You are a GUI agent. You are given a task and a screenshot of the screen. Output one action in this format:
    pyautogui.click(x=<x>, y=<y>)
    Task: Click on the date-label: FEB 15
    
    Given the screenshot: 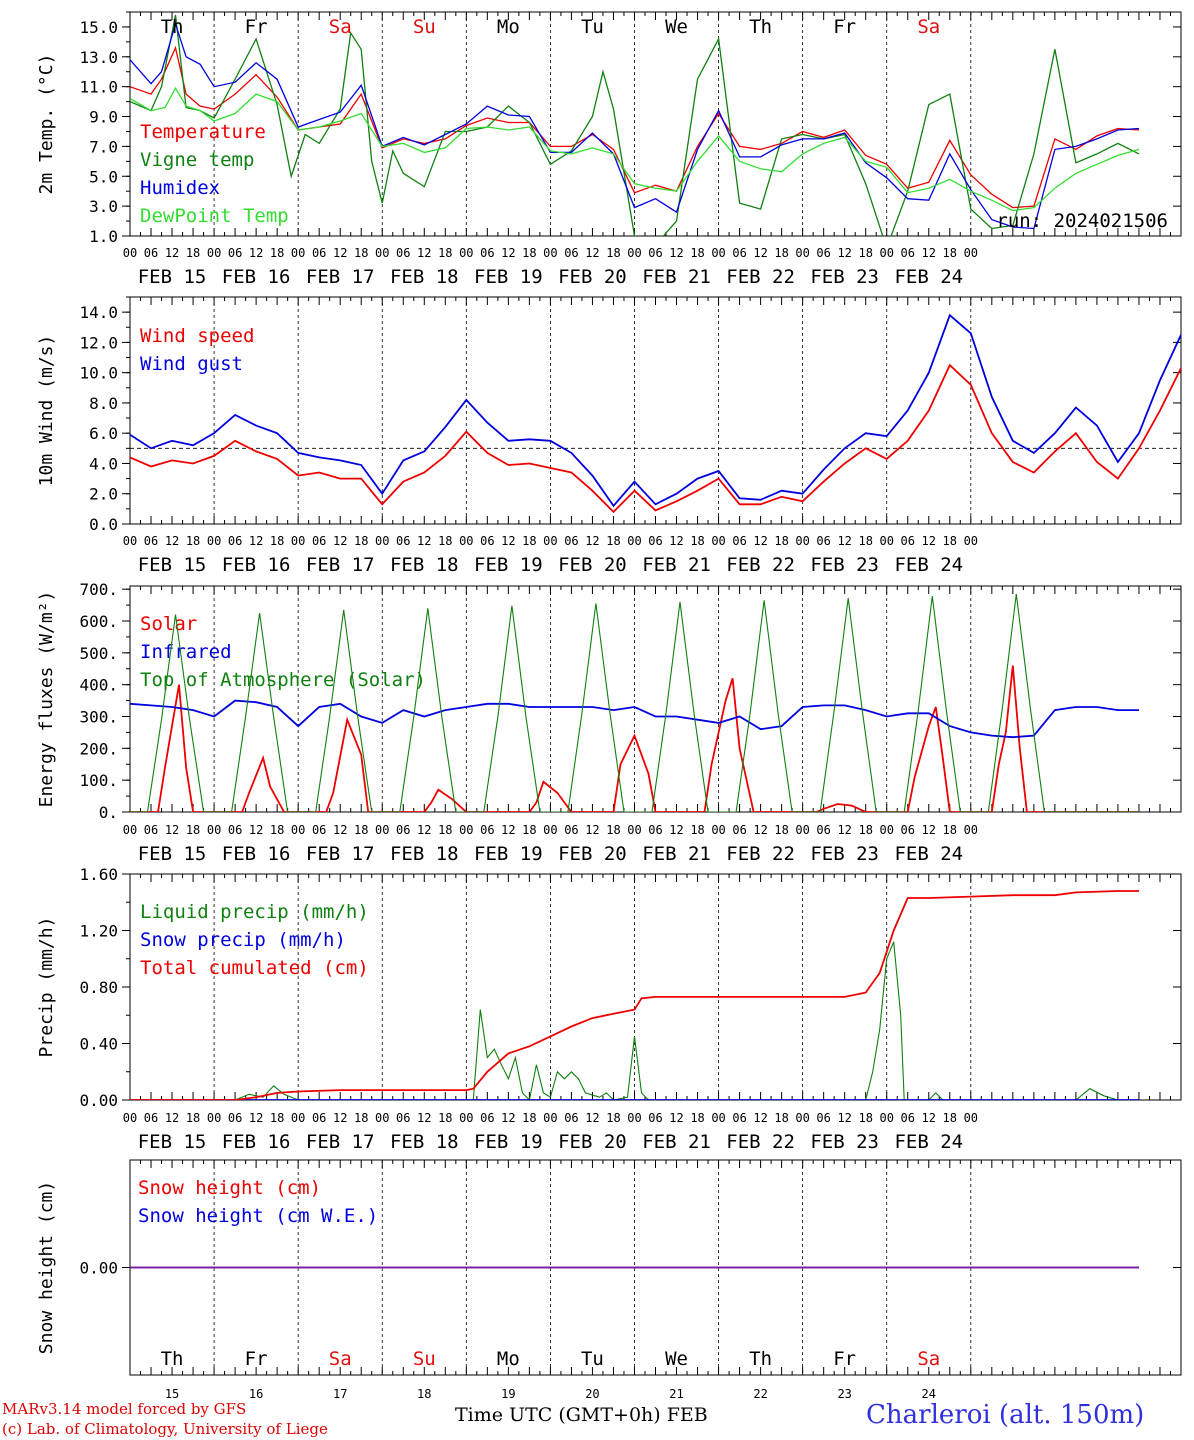 What is the action you would take?
    pyautogui.click(x=172, y=277)
    